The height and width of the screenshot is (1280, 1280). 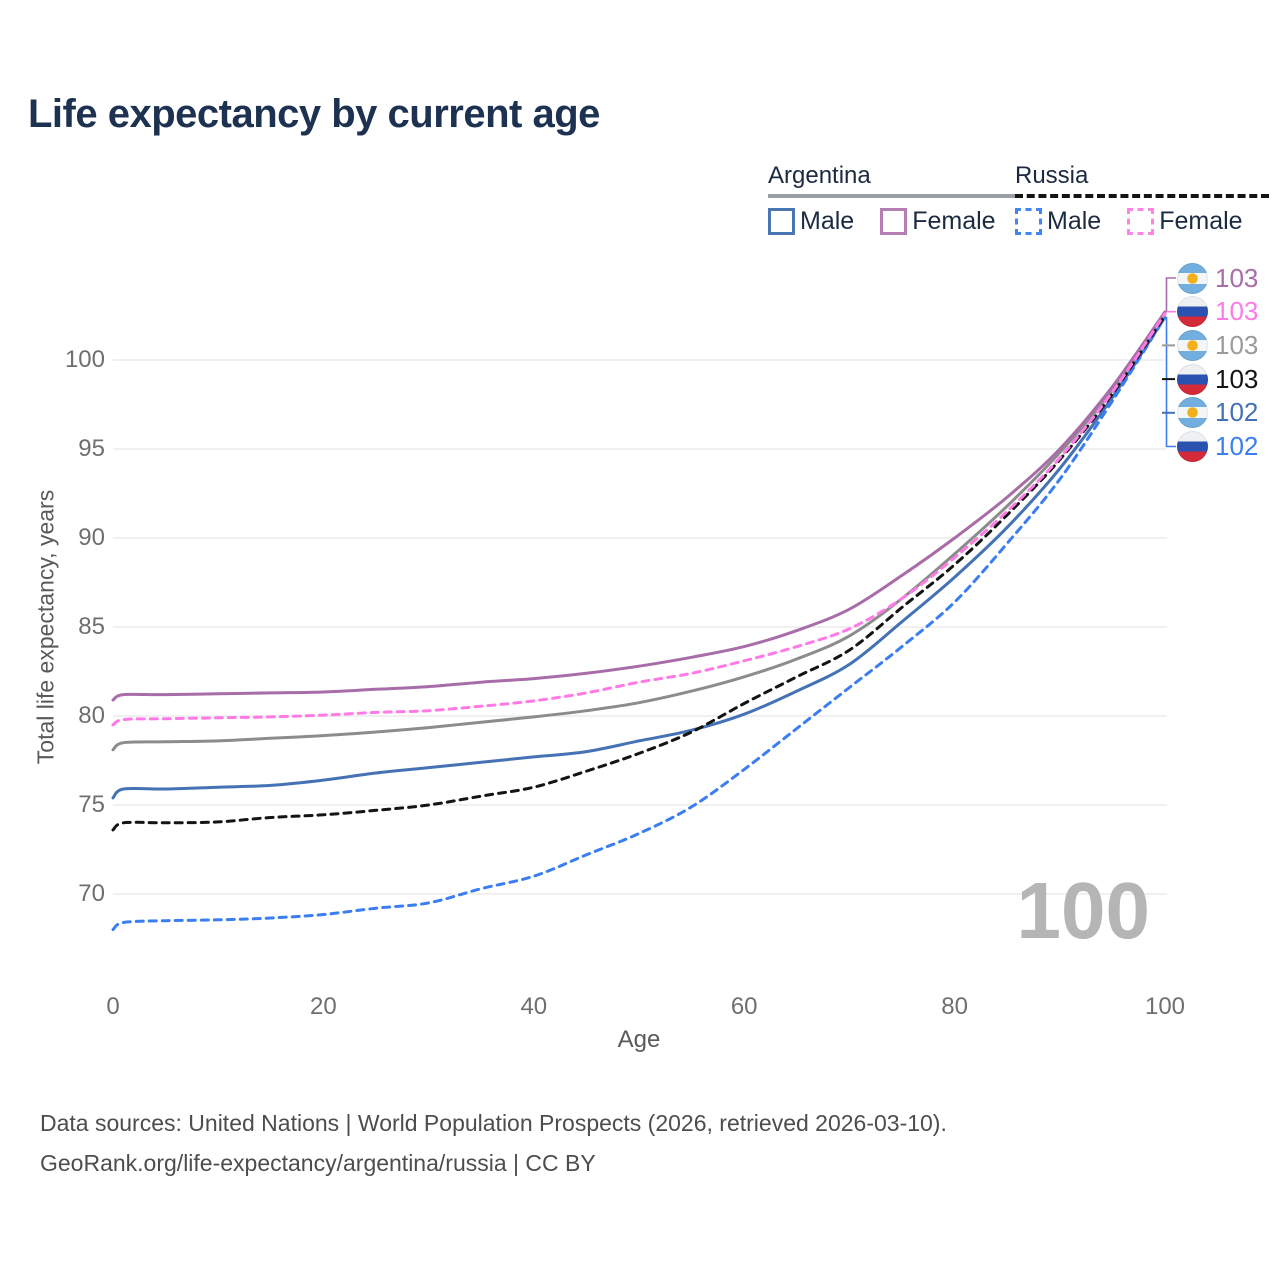 I want to click on argentina-solid-line-key, so click(x=895, y=196).